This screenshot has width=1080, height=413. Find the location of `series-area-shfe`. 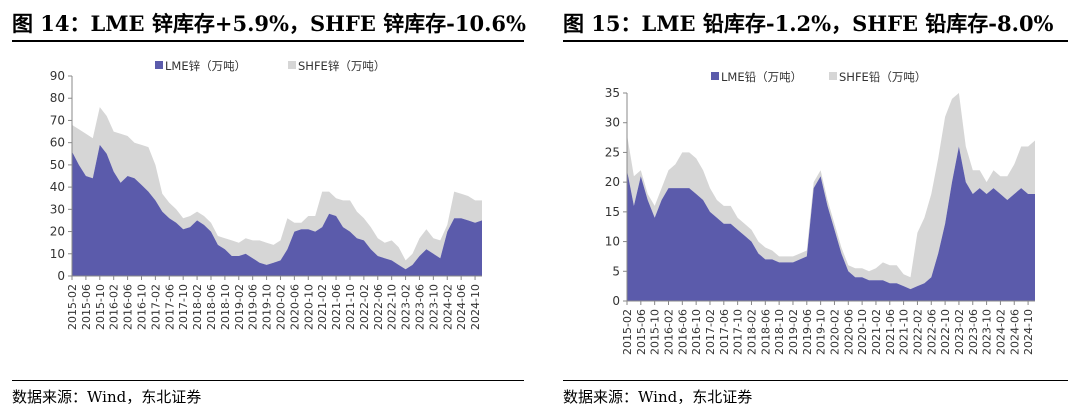

series-area-shfe is located at coordinates (277, 188).